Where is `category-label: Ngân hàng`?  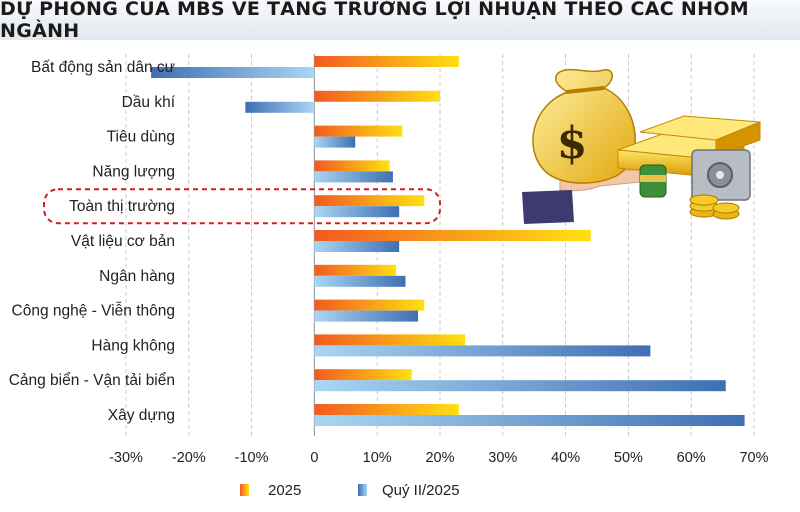
category-label: Ngân hàng is located at coordinates (137, 276).